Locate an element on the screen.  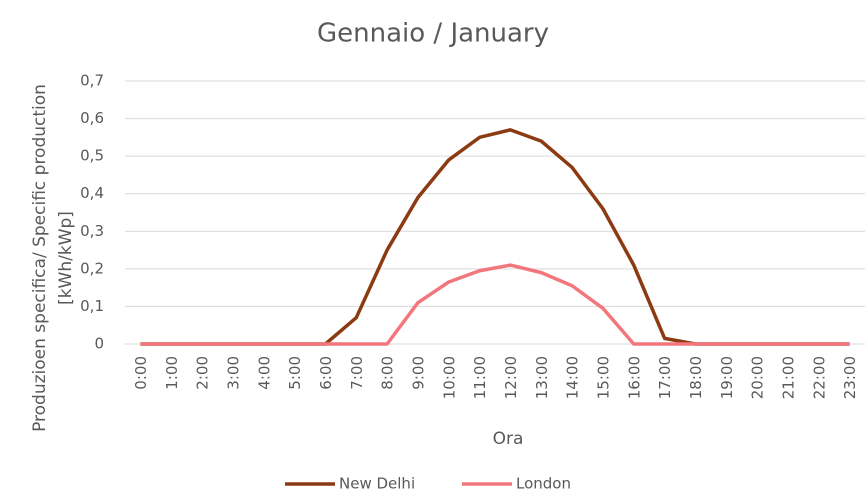
x-tick-label: 10:00 is located at coordinates (449, 377).